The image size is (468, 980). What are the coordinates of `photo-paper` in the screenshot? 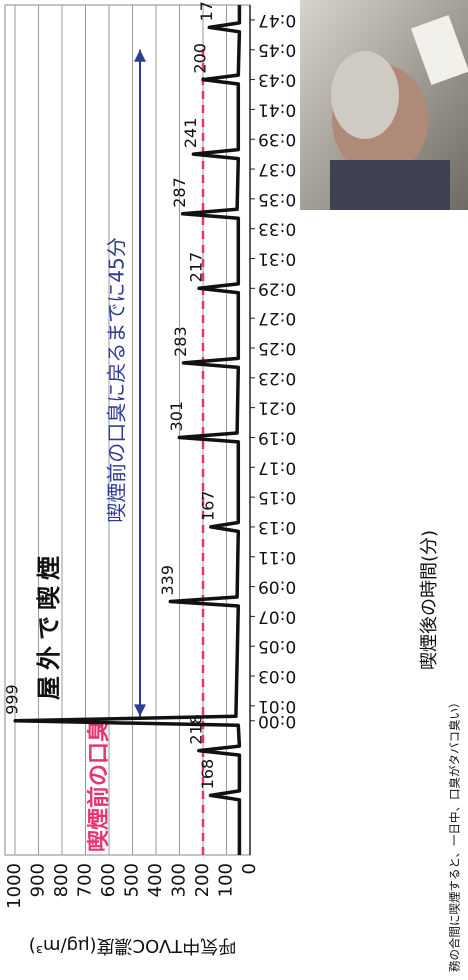 It's located at (439, 50).